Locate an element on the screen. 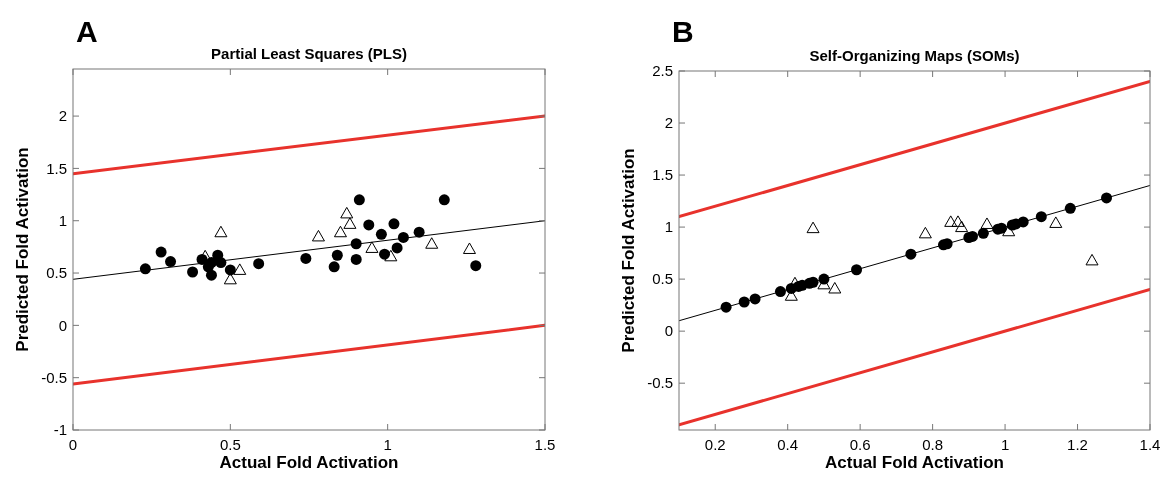 This screenshot has height=481, width=1170. x-tick-label: 0.2 is located at coordinates (715, 444).